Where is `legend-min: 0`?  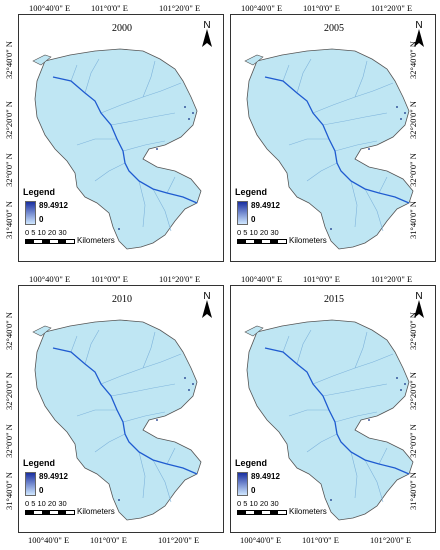
legend-min: 0 is located at coordinates (41, 490).